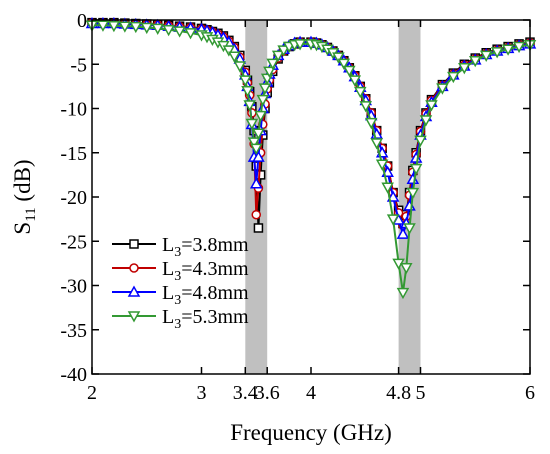  I want to click on x-tick-label-0: 2, so click(92, 393).